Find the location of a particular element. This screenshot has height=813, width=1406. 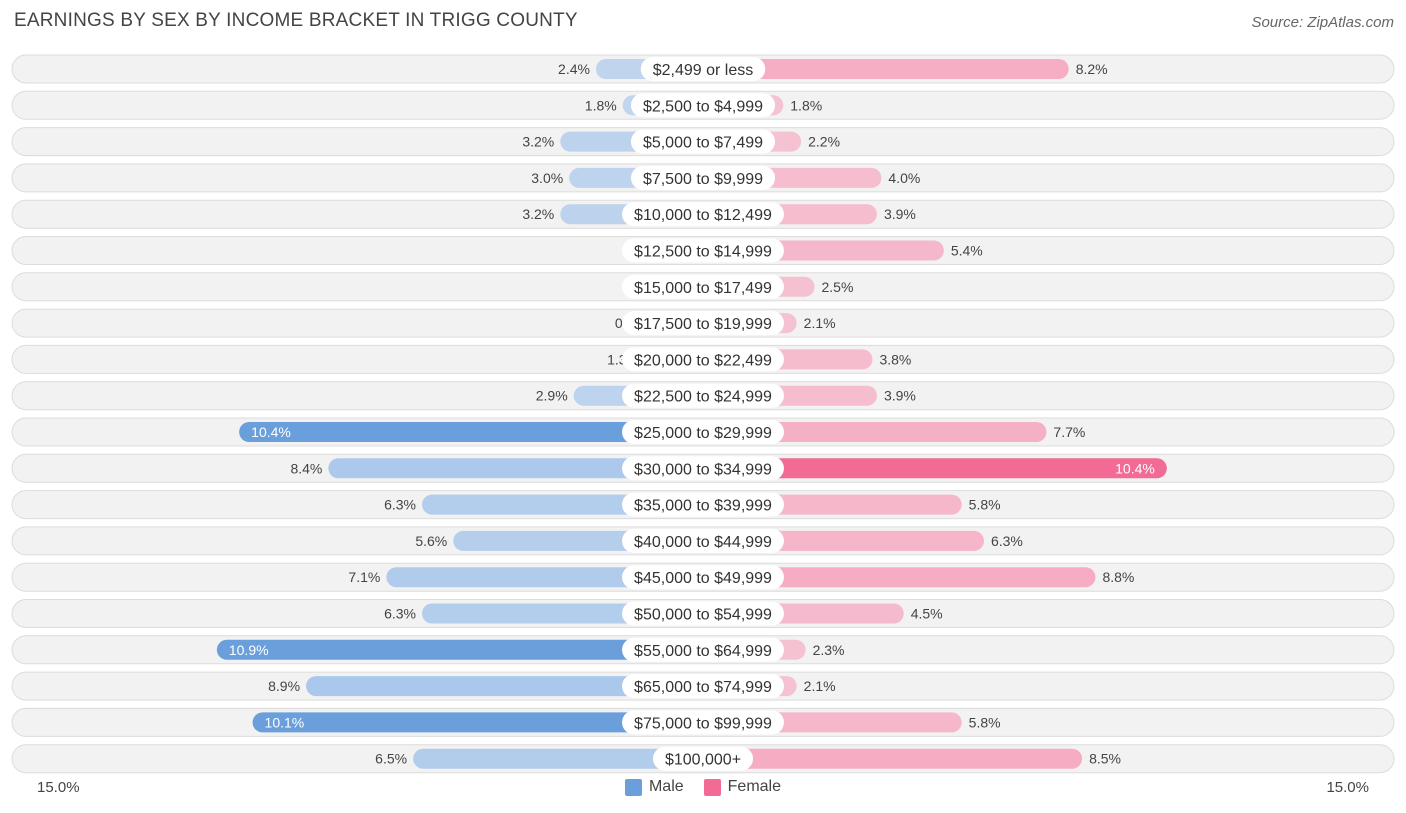

category-label: $35,000 to $39,999 is located at coordinates (703, 506).